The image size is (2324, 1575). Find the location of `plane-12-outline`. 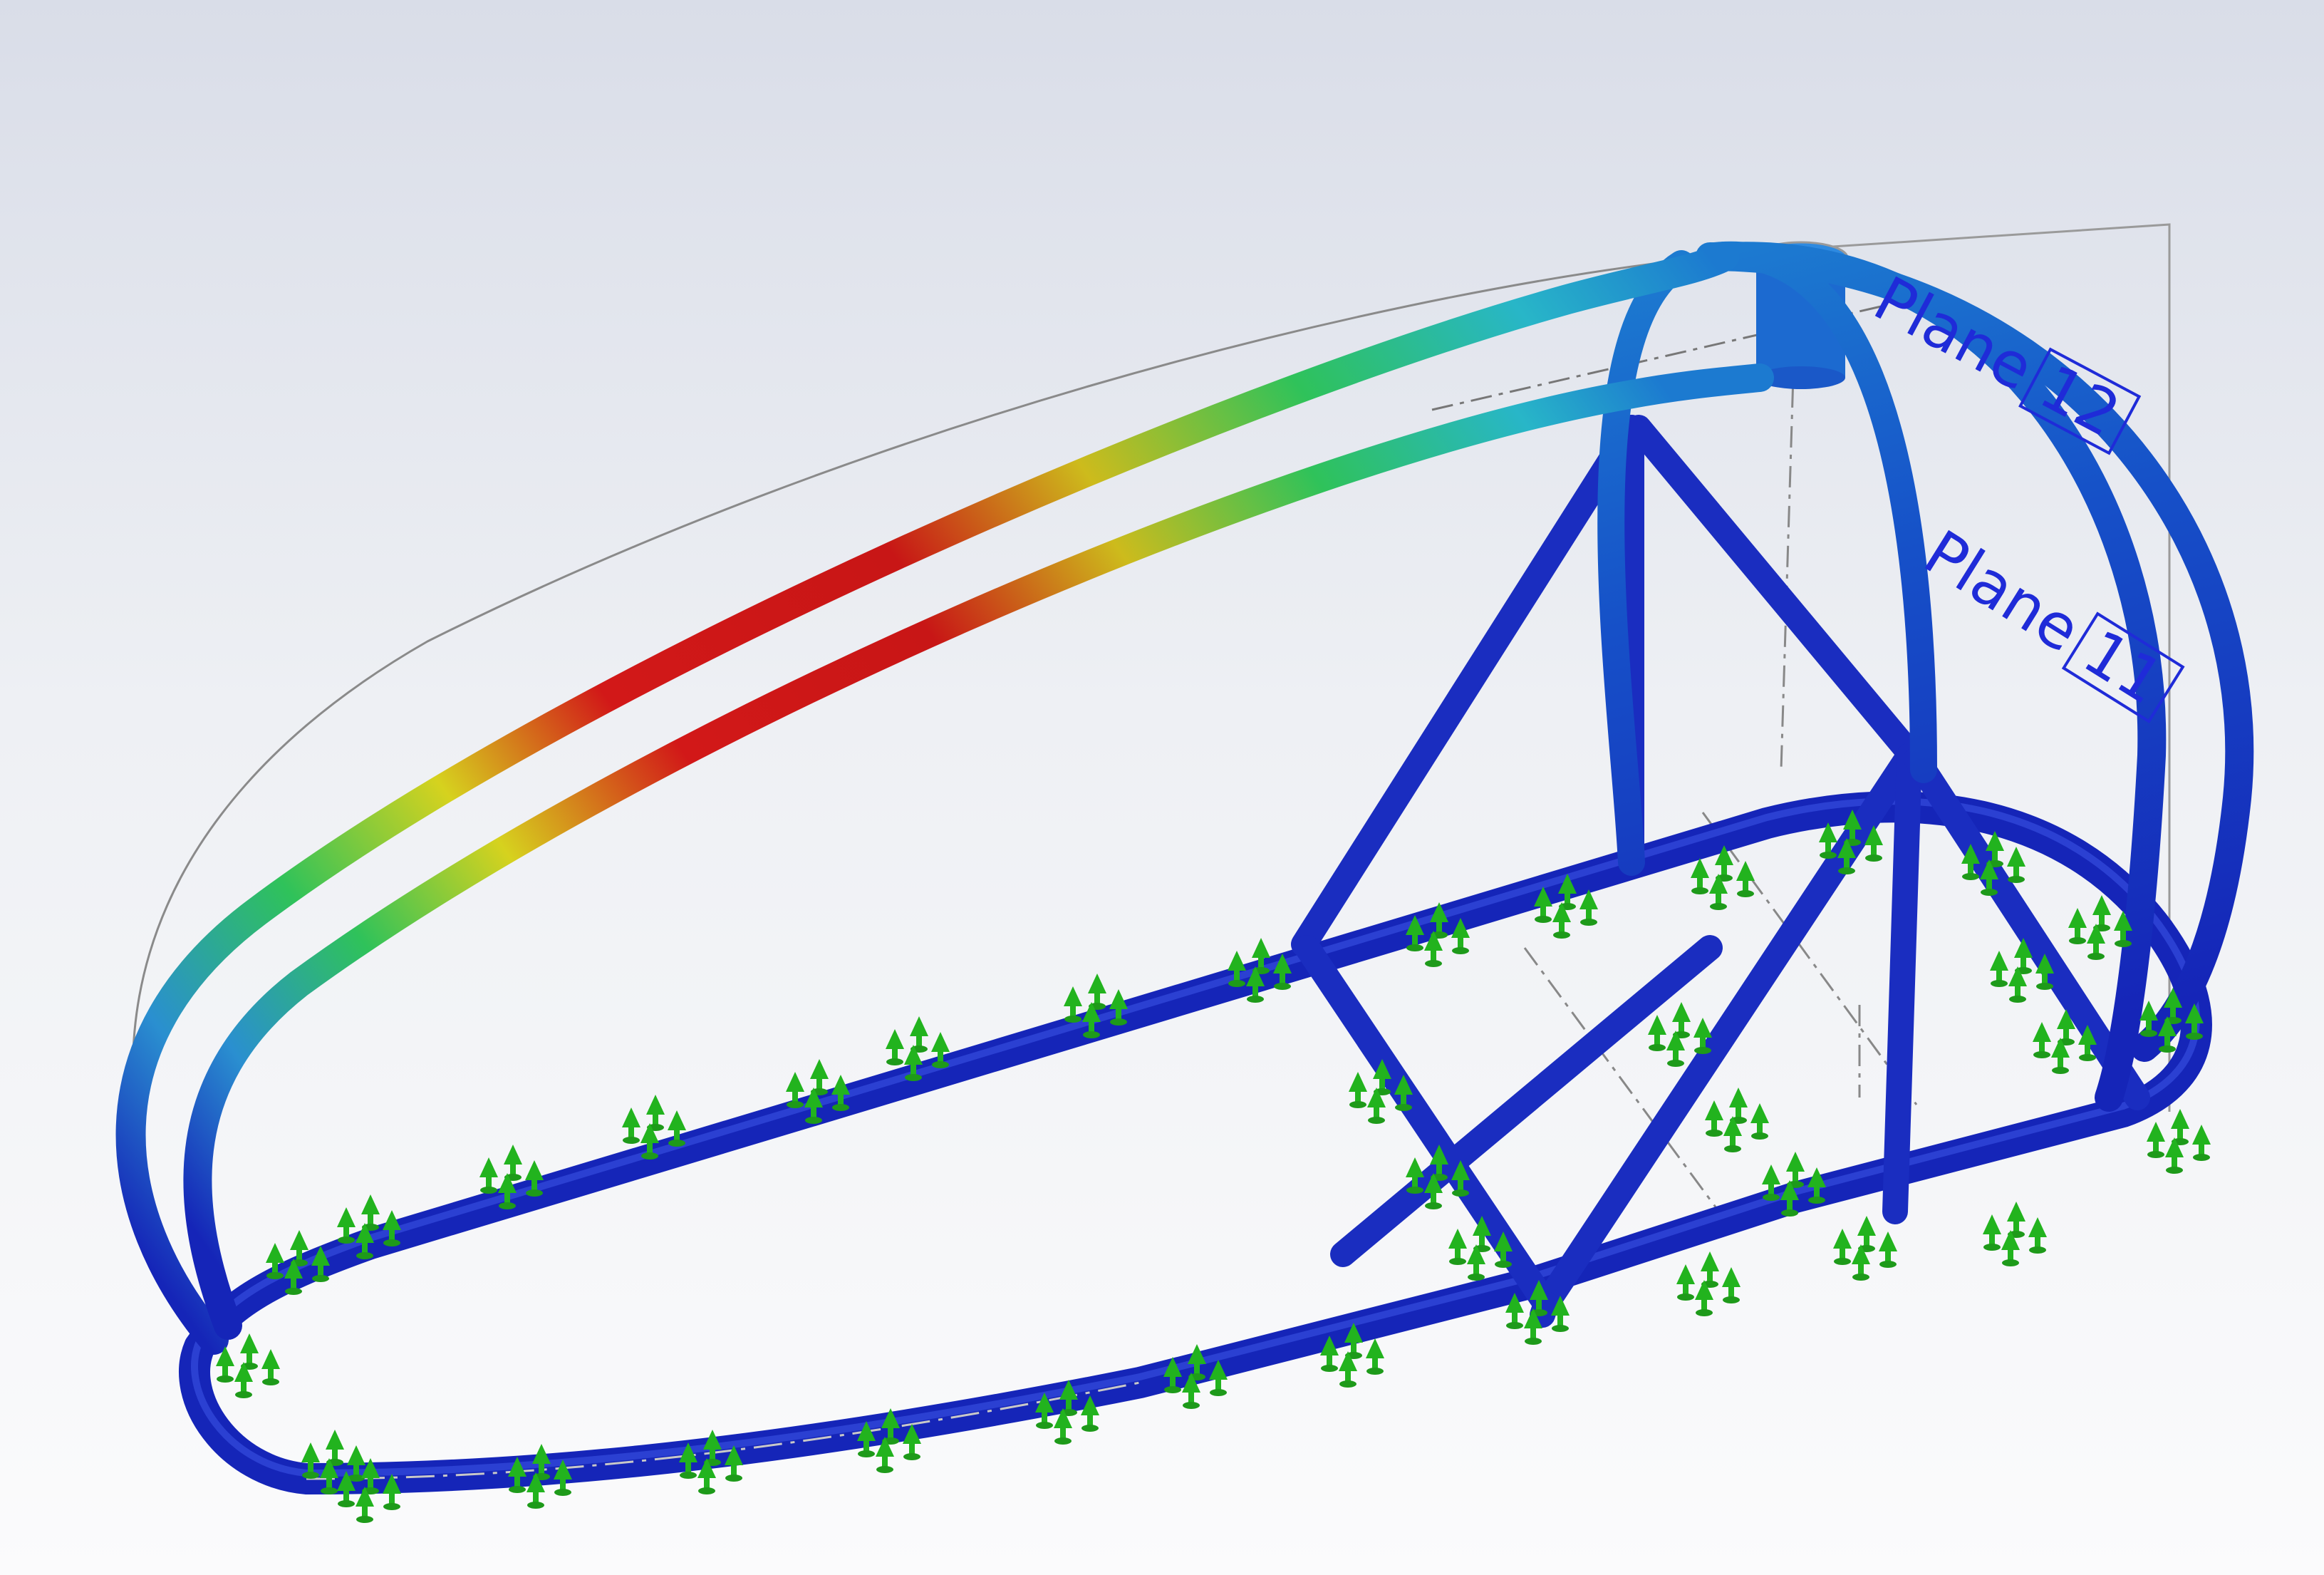

plane-12-outline is located at coordinates (1926, 667).